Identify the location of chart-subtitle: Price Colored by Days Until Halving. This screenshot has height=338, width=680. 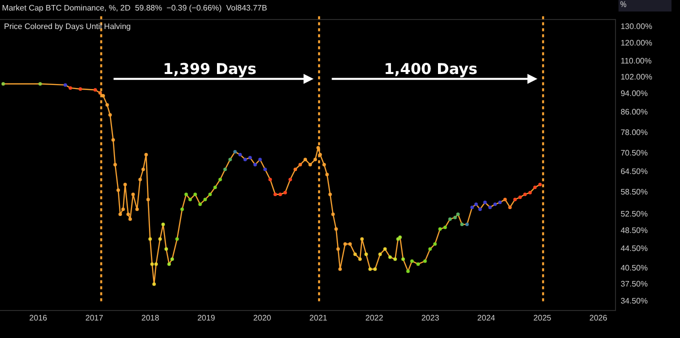
(67, 26).